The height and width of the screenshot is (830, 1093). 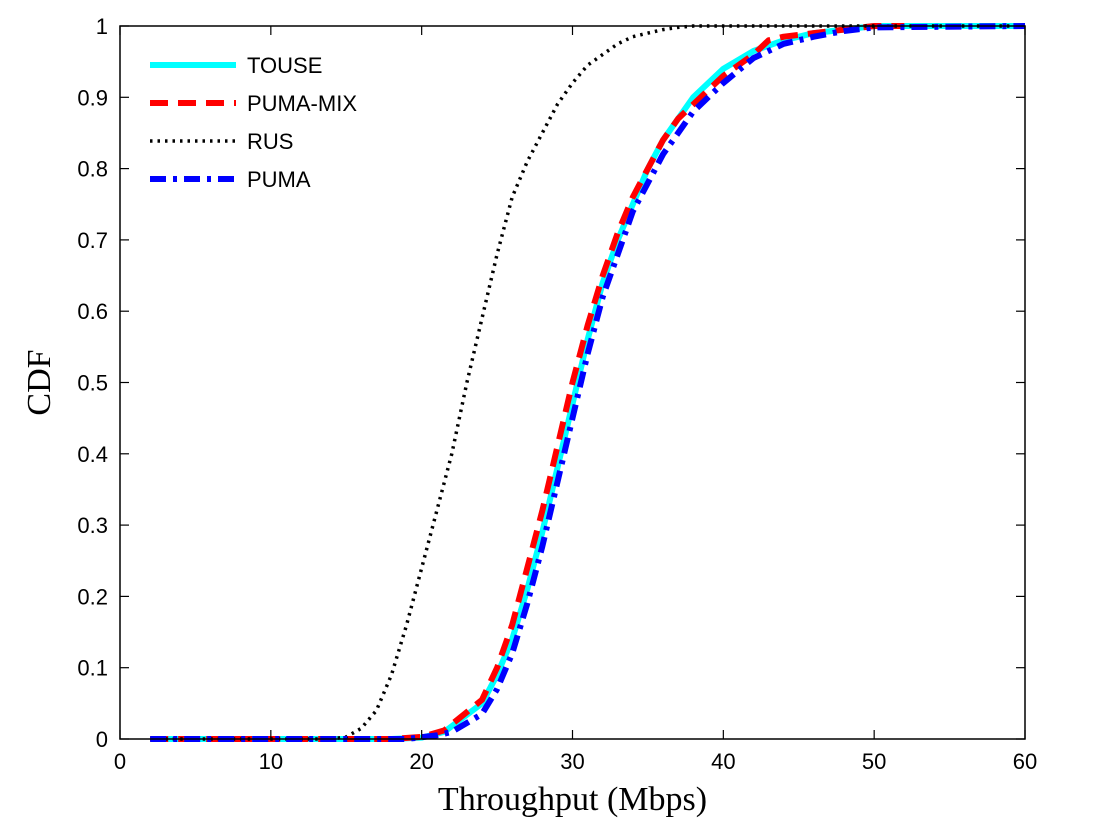 What do you see at coordinates (120, 761) in the screenshot?
I see `x-tick-label: 0` at bounding box center [120, 761].